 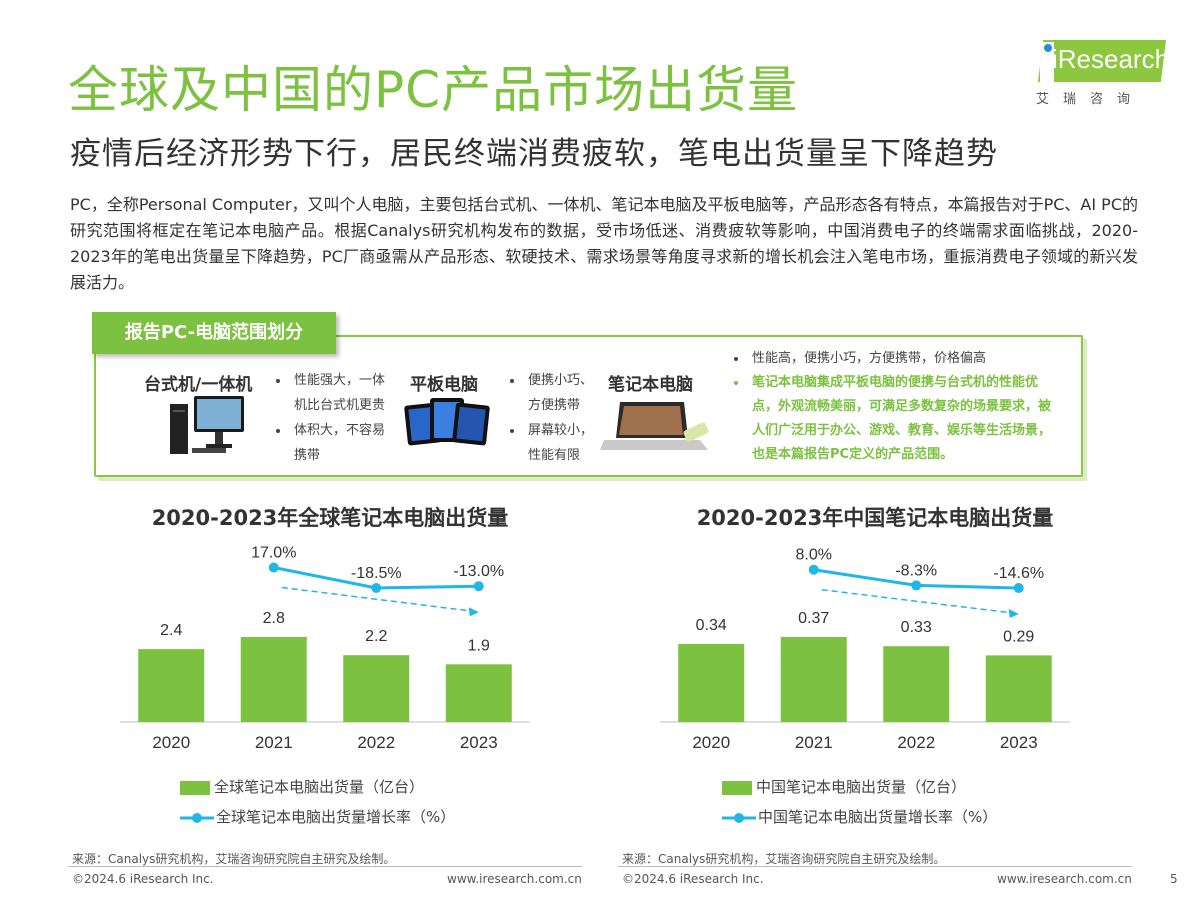 What do you see at coordinates (171, 630) in the screenshot?
I see `bar-value-label: 2.4` at bounding box center [171, 630].